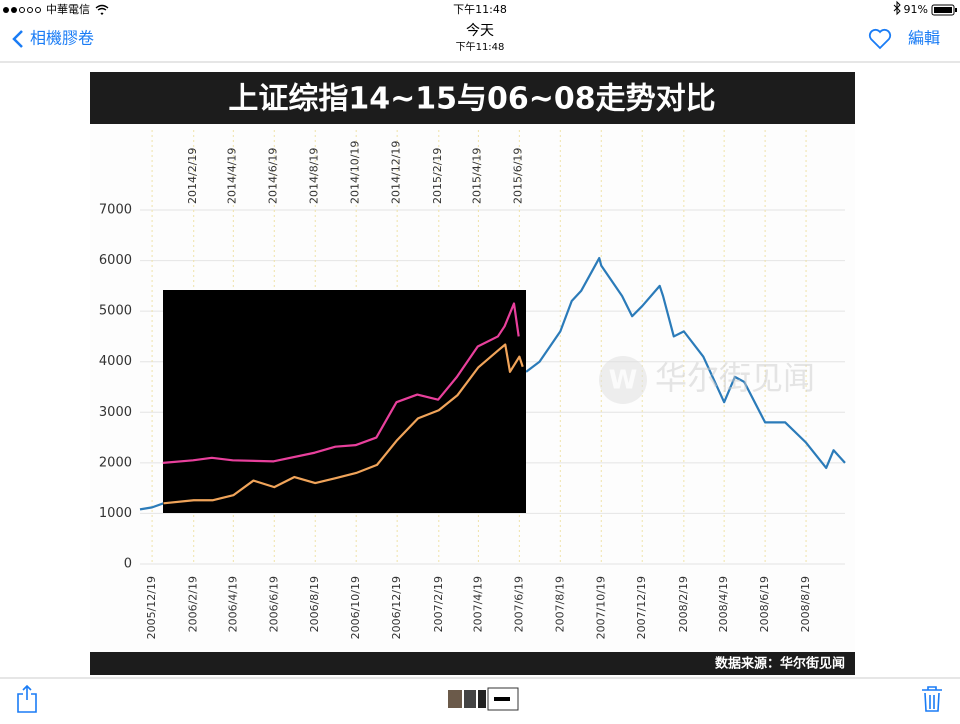 The width and height of the screenshot is (960, 724). Describe the element at coordinates (27, 698) in the screenshot. I see `share-button` at that location.